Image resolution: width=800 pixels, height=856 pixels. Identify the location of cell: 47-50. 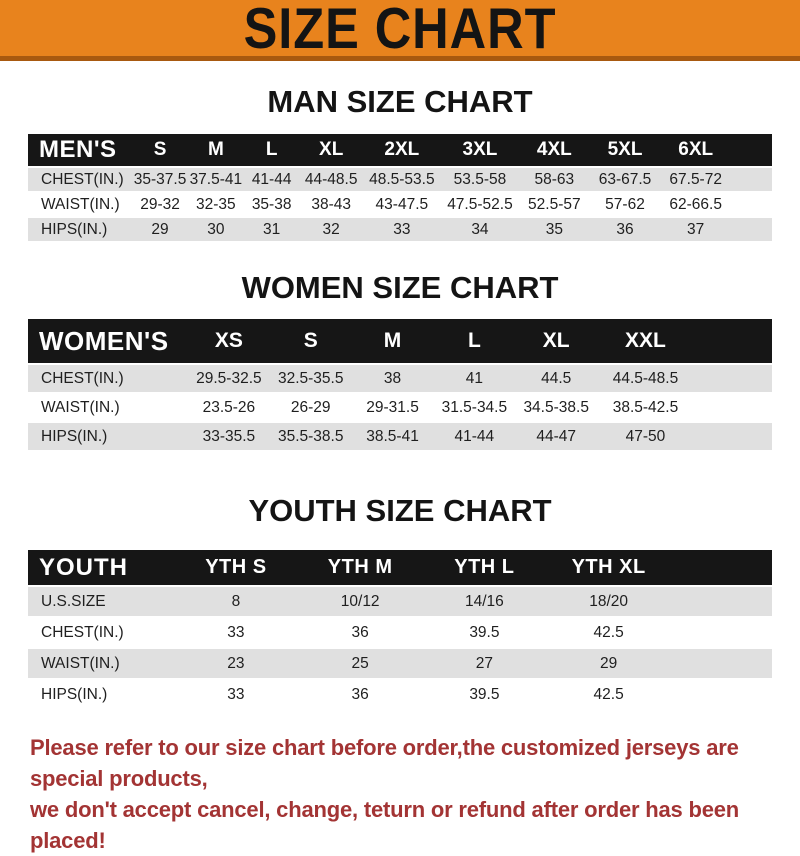
(645, 436).